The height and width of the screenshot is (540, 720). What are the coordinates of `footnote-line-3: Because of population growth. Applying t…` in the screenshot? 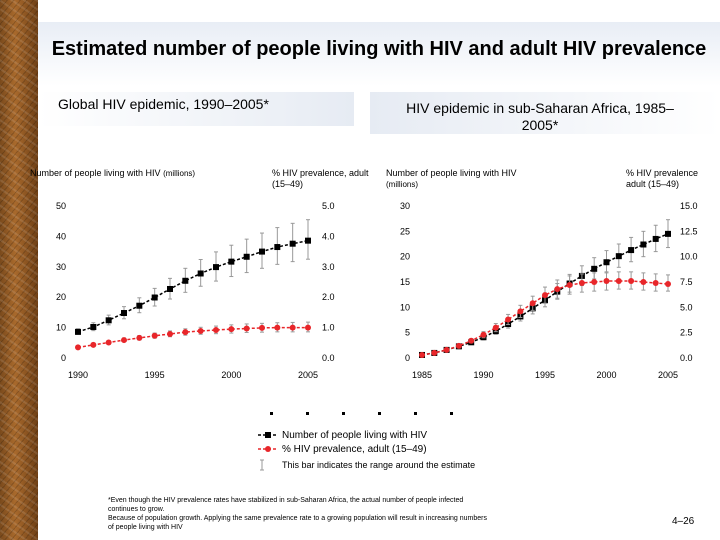 It's located at (298, 518).